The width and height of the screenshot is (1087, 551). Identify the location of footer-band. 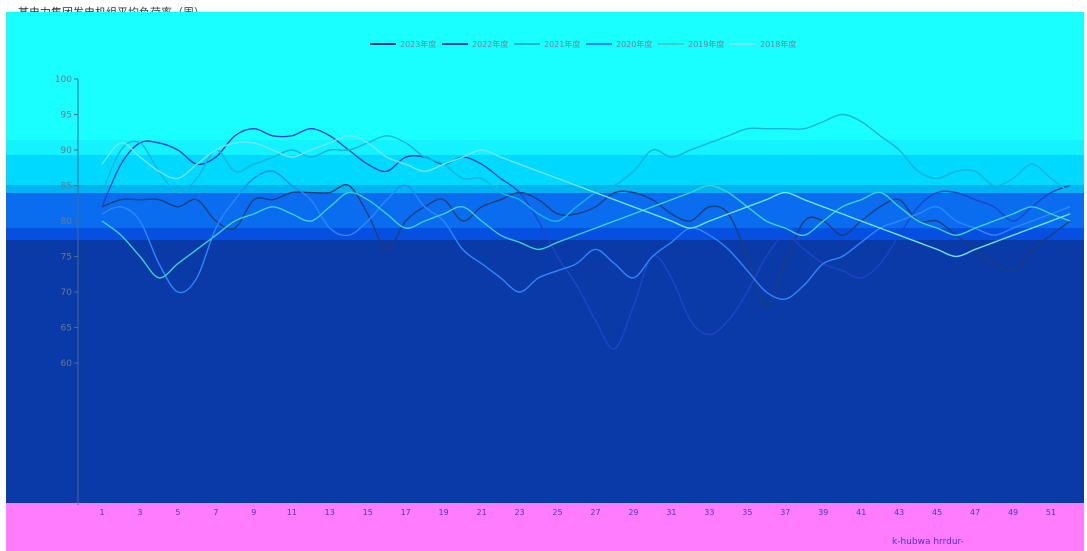
(545, 527).